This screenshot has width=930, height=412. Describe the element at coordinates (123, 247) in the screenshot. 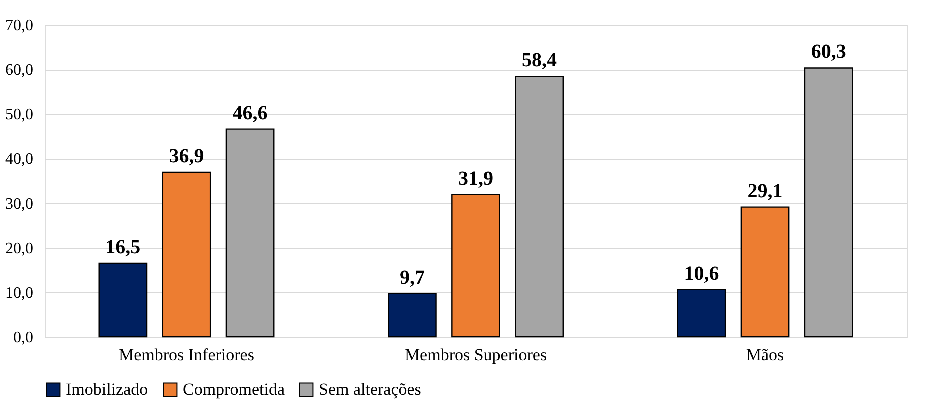

I see `data-label: 16,5` at that location.